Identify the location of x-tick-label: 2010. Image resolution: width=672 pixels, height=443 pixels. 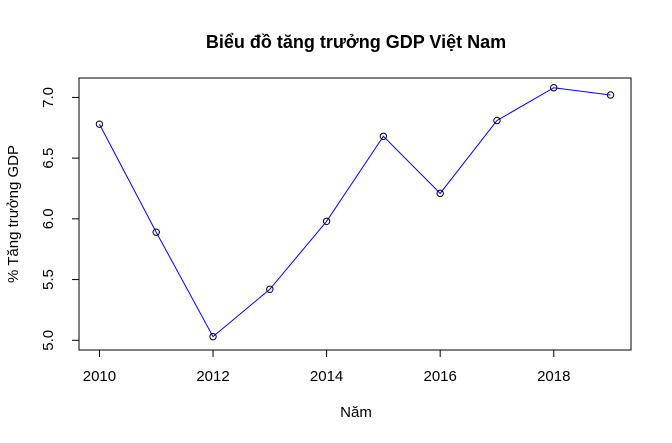
(99, 376).